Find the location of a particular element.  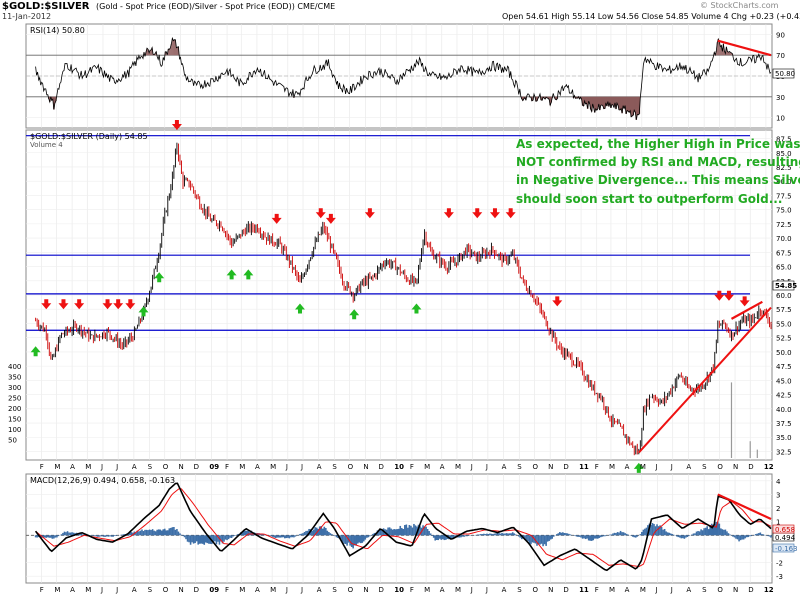

watermark: © StockCharts.com is located at coordinates (739, 5).